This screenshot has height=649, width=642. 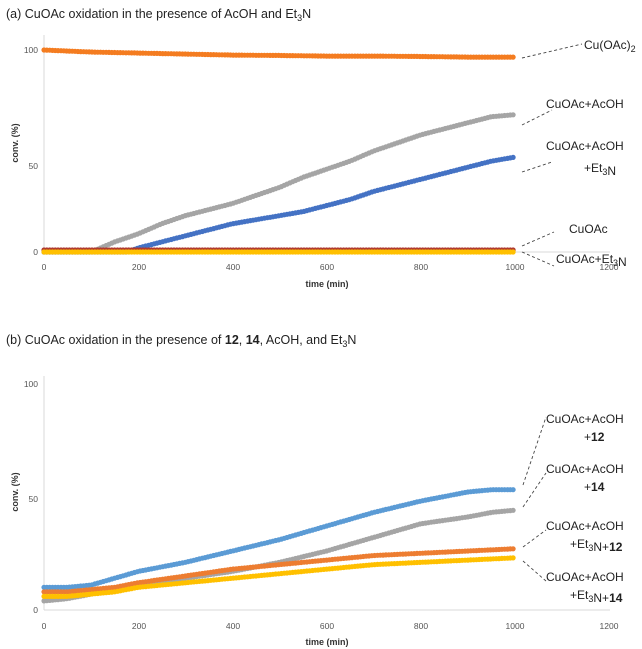 I want to click on panel-a-ytick-0: 0, so click(x=35, y=252).